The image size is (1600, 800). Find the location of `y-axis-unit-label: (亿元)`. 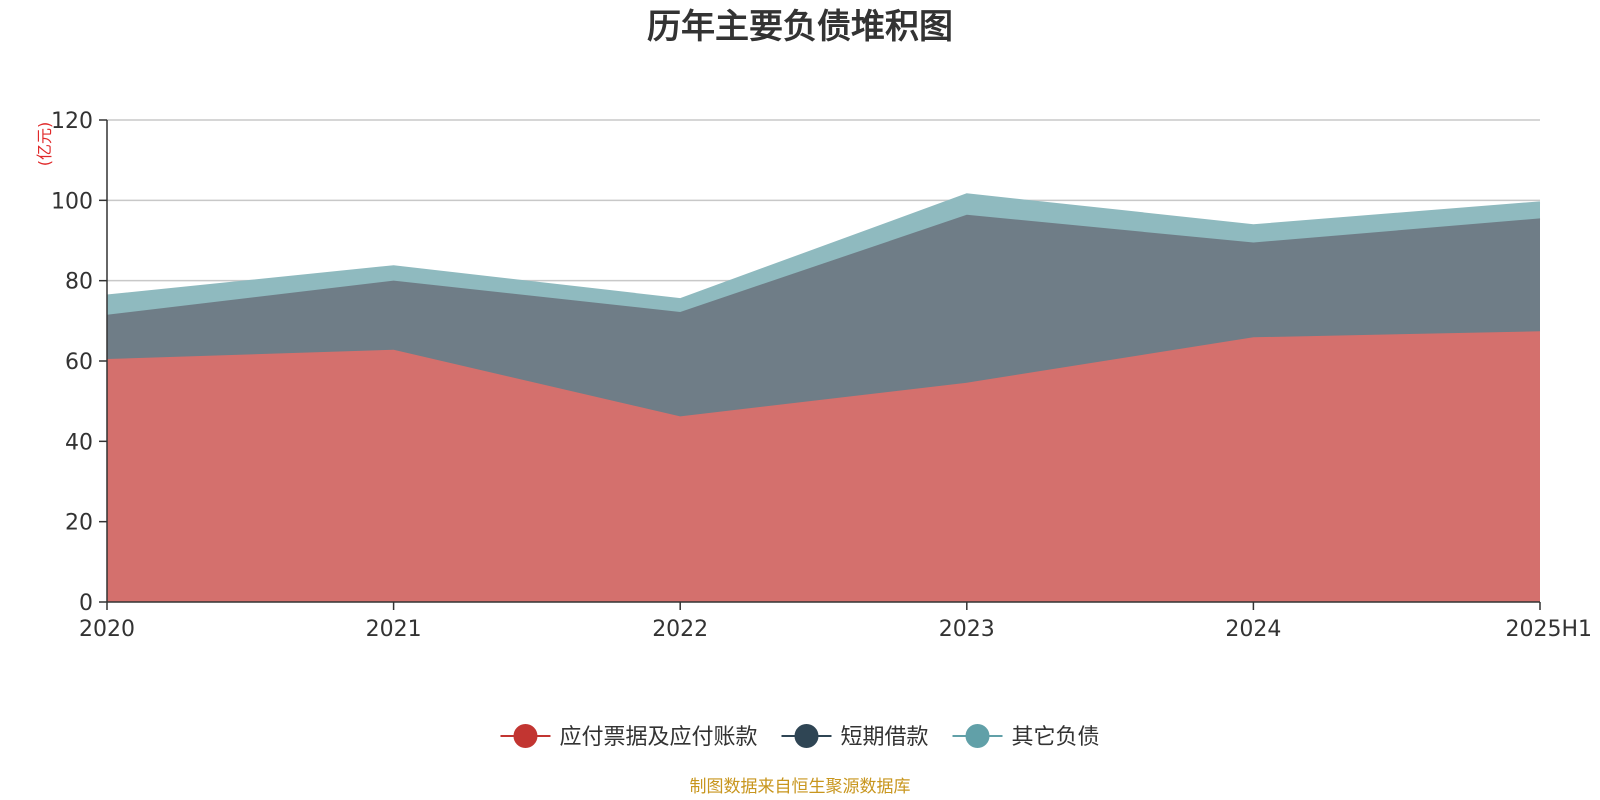

y-axis-unit-label: (亿元) is located at coordinates (44, 144).